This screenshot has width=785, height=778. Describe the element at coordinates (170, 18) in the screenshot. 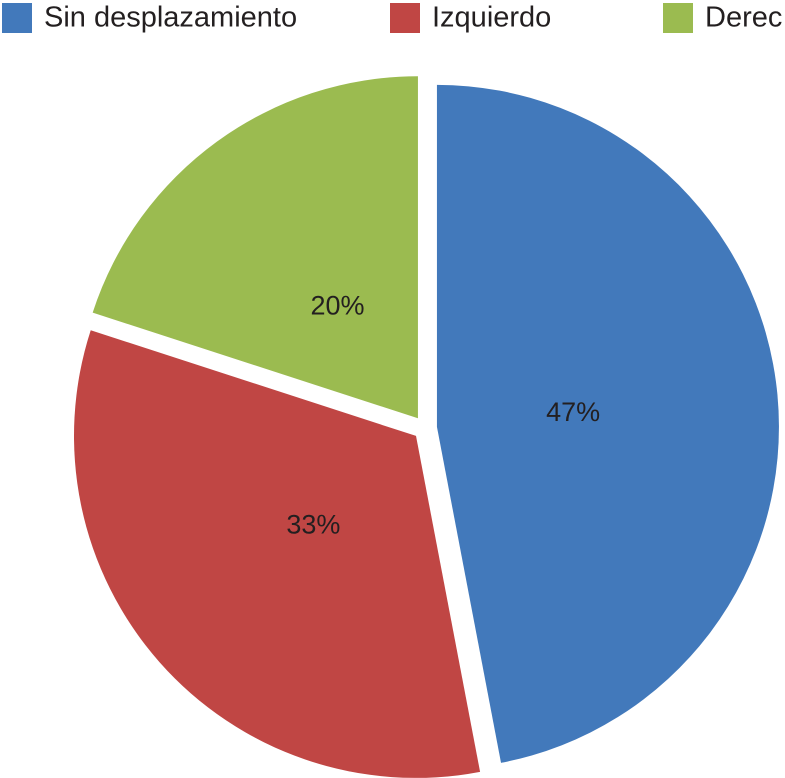

I see `legend-label: Sin desplazamiento` at that location.